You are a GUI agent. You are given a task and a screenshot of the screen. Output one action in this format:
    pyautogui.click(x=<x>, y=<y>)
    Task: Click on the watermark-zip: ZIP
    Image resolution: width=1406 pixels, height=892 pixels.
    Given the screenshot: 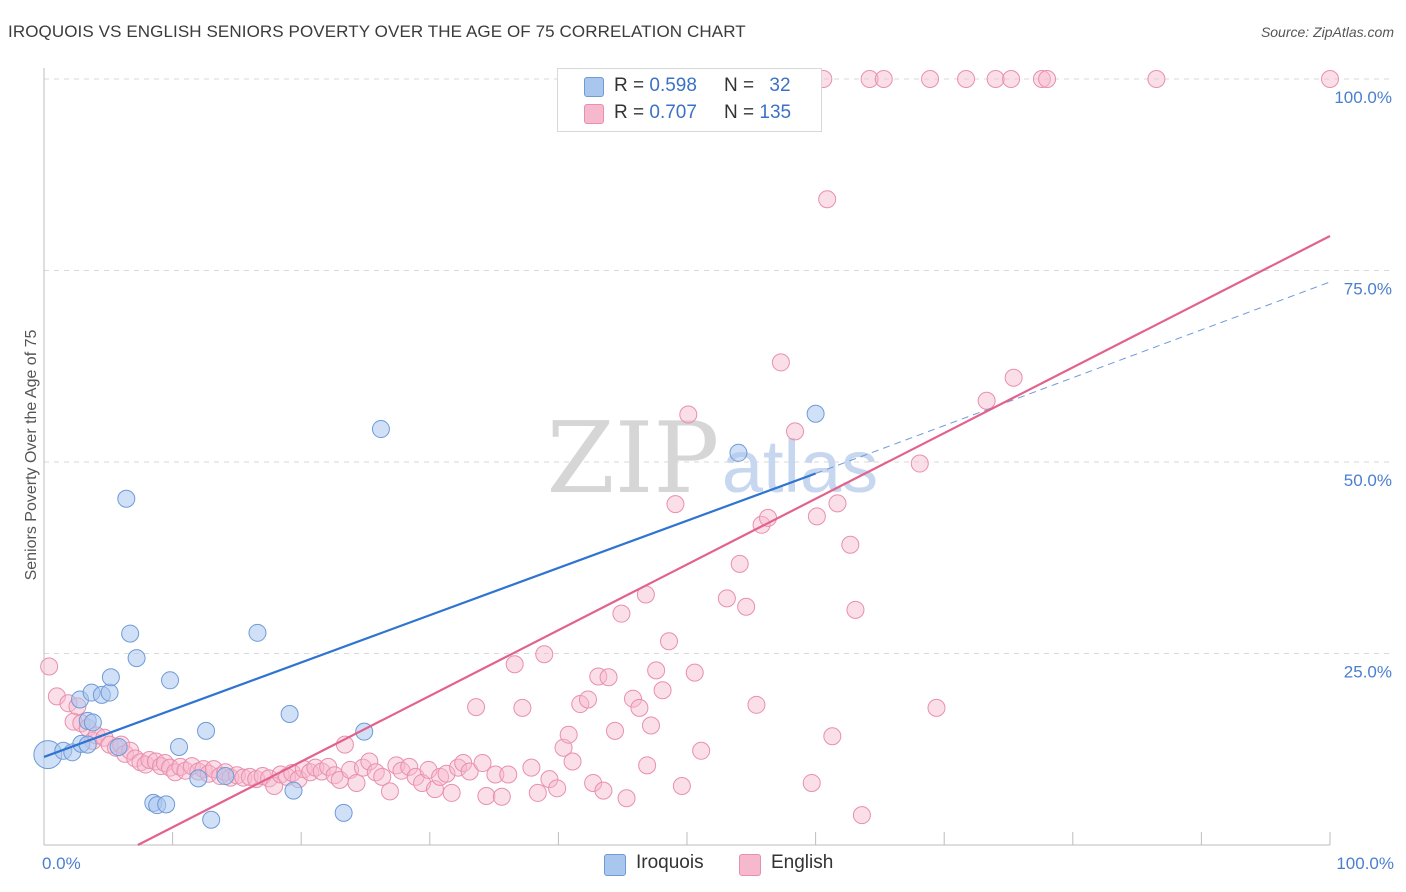 What is the action you would take?
    pyautogui.click(x=633, y=459)
    